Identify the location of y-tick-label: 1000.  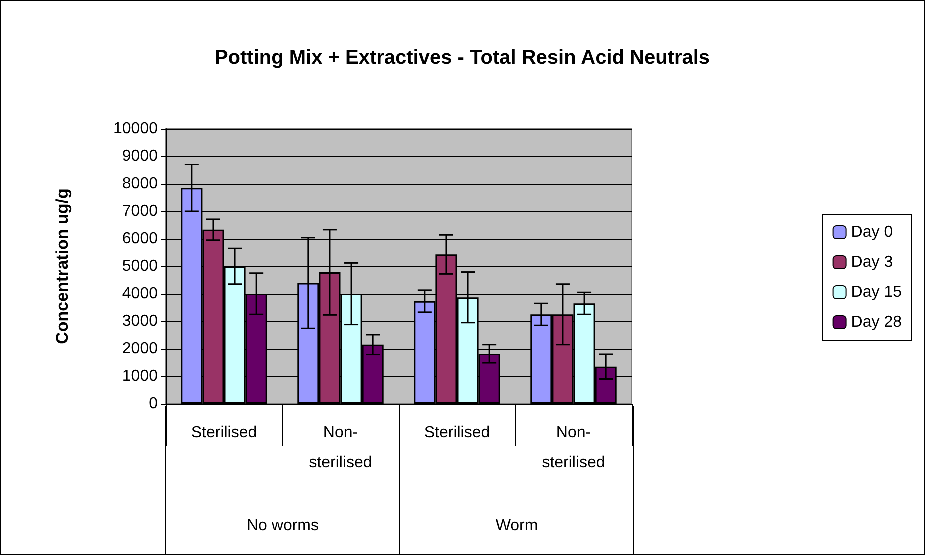
(140, 376).